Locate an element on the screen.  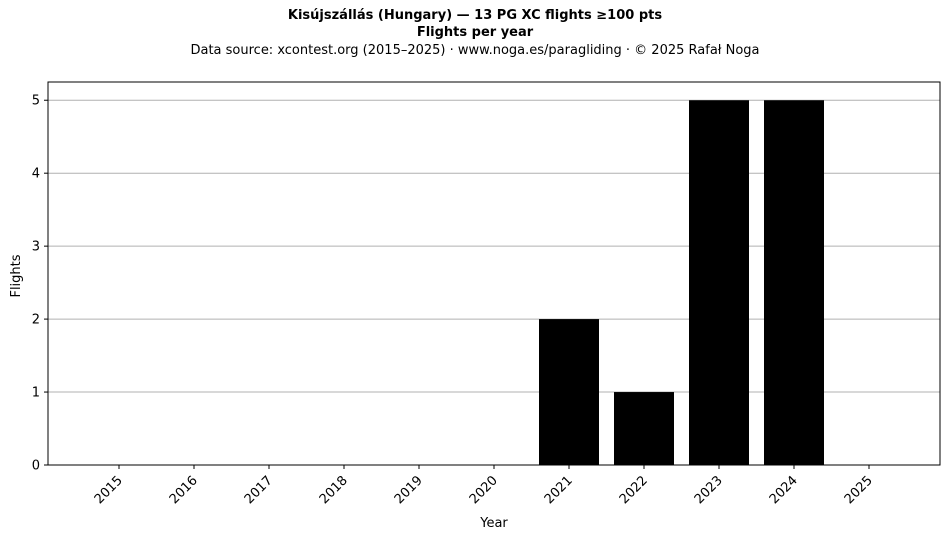
y-tick-label: 3 is located at coordinates (36, 247).